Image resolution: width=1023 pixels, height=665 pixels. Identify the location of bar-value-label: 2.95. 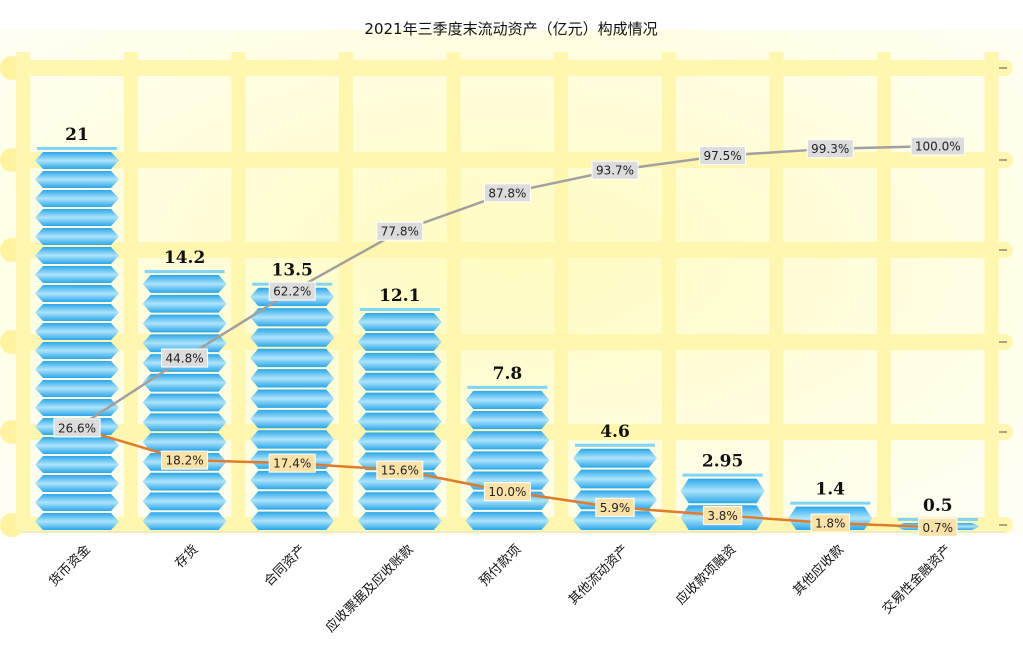
(722, 462).